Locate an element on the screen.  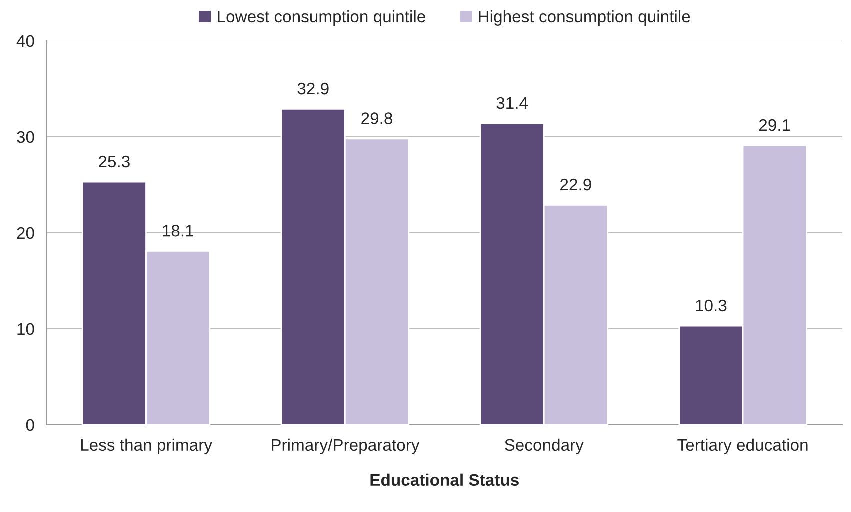
data-label: 10.3 is located at coordinates (711, 306).